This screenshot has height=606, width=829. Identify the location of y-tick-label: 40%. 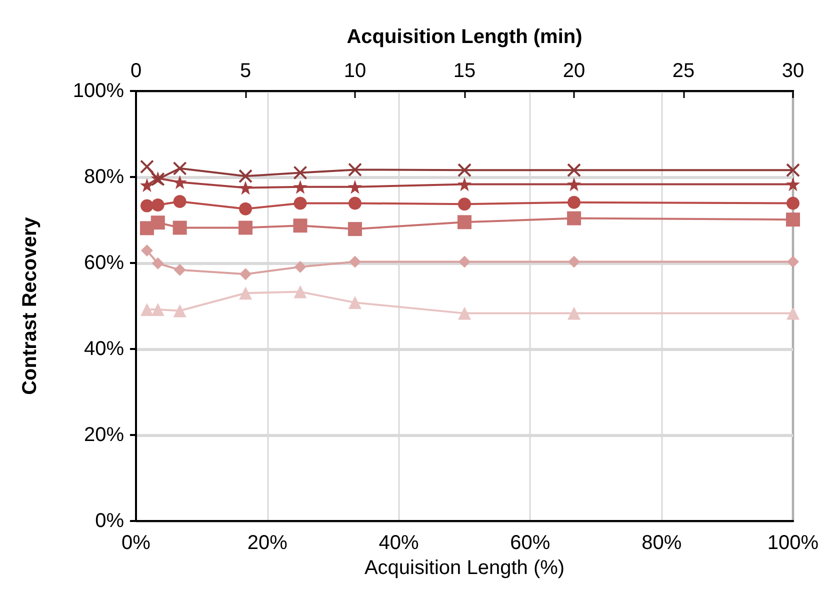
(104, 349).